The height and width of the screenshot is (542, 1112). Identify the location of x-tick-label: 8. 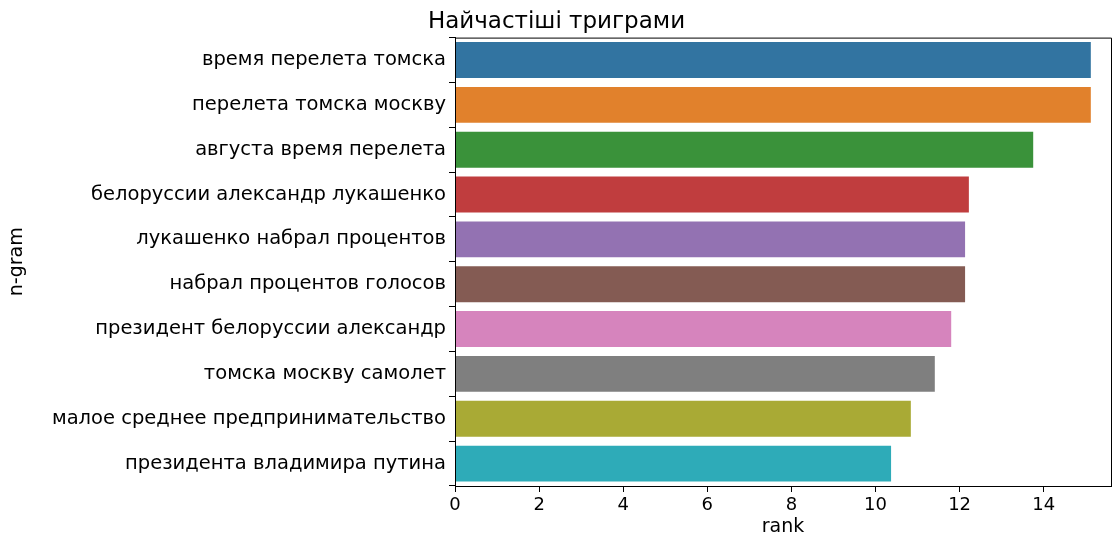
(791, 504).